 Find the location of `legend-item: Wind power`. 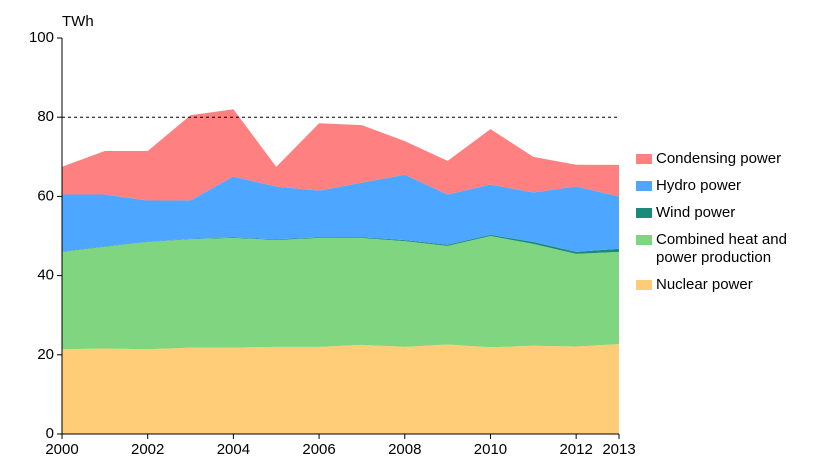

legend-item: Wind power is located at coordinates (736, 213).